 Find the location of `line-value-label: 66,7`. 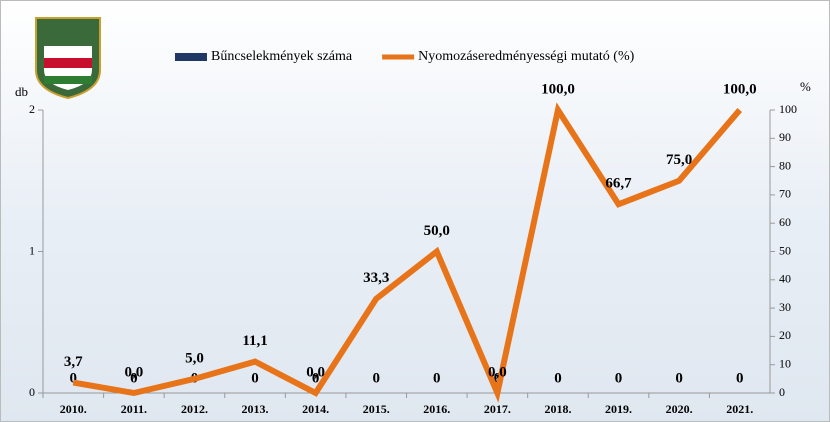

line-value-label: 66,7 is located at coordinates (618, 184).